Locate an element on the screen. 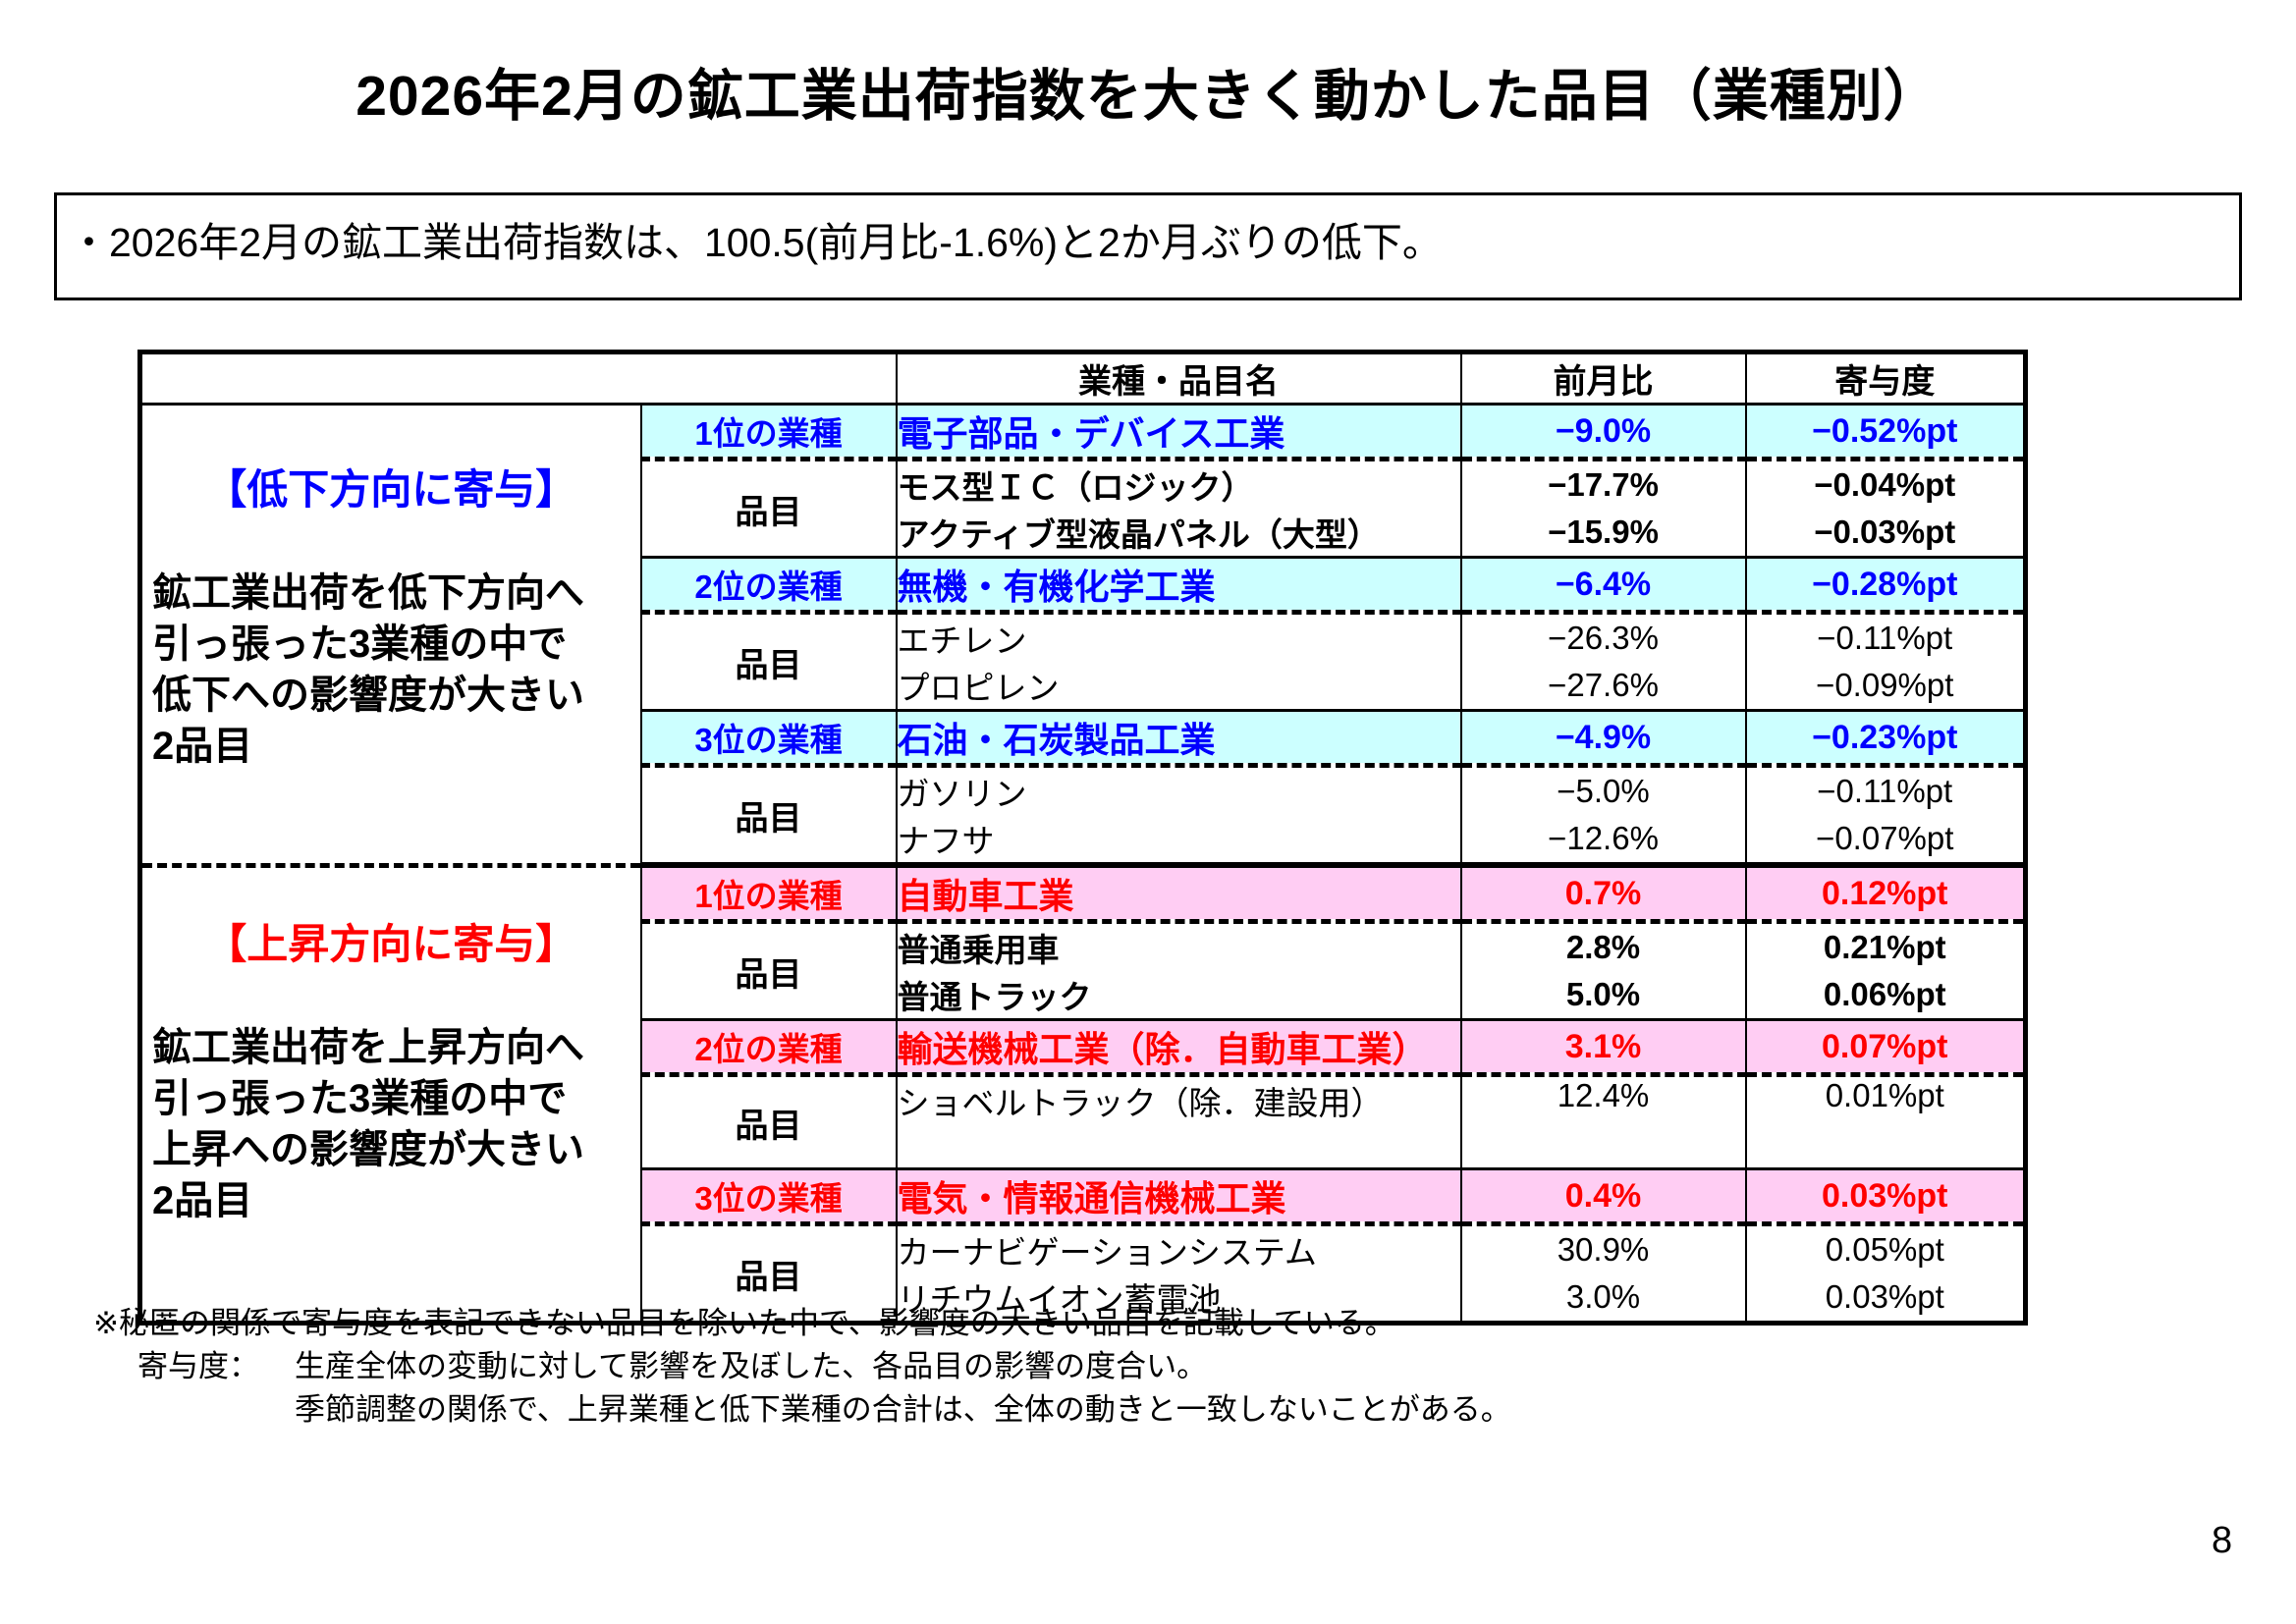 Image resolution: width=2296 pixels, height=1624 pixels. side-description-line: 鉱工業出荷を低下方向へ is located at coordinates (368, 593).